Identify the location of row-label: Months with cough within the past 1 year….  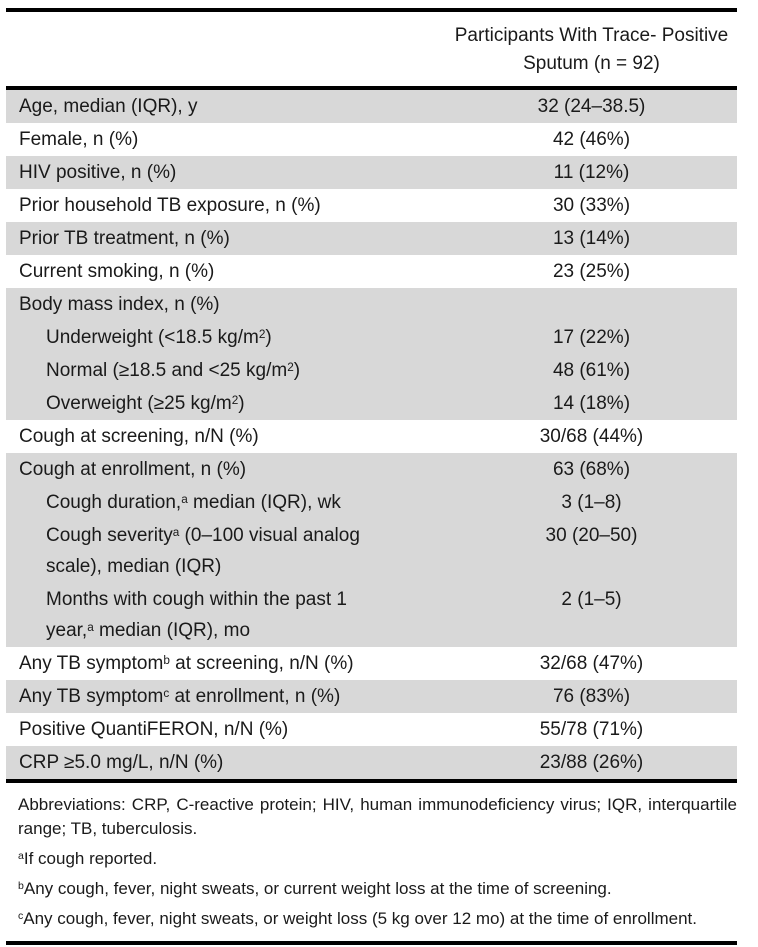
(197, 615).